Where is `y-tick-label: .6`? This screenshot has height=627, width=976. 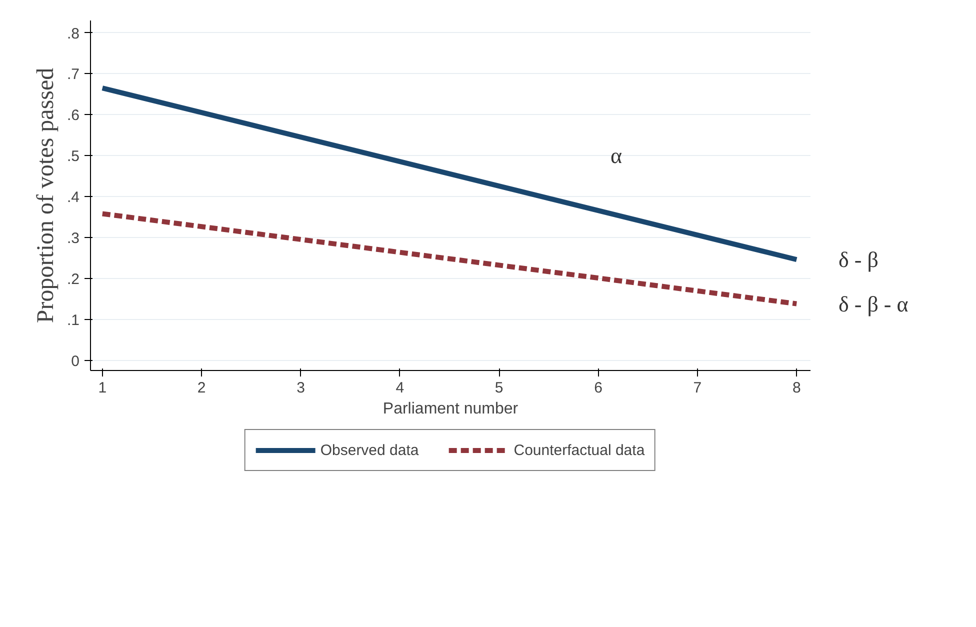 y-tick-label: .6 is located at coordinates (73, 115).